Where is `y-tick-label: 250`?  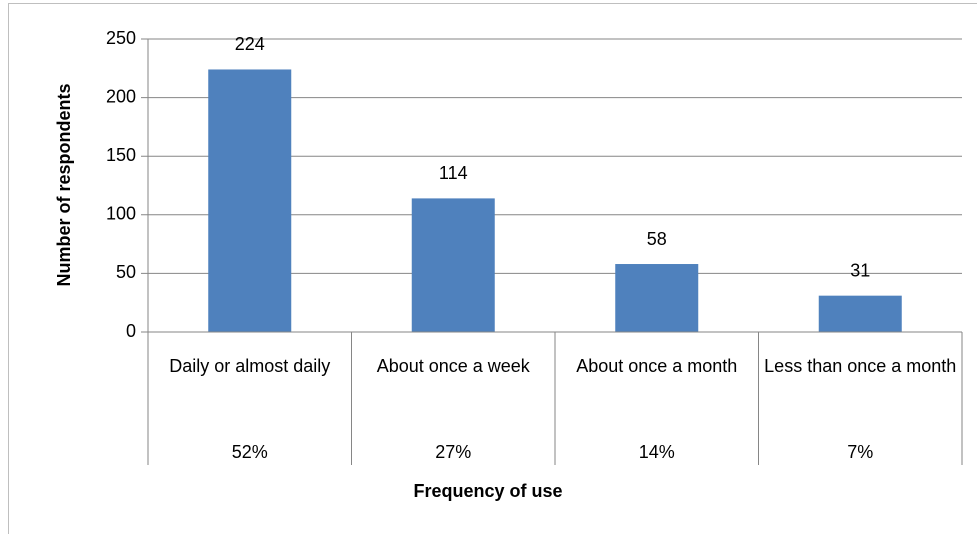 y-tick-label: 250 is located at coordinates (121, 38).